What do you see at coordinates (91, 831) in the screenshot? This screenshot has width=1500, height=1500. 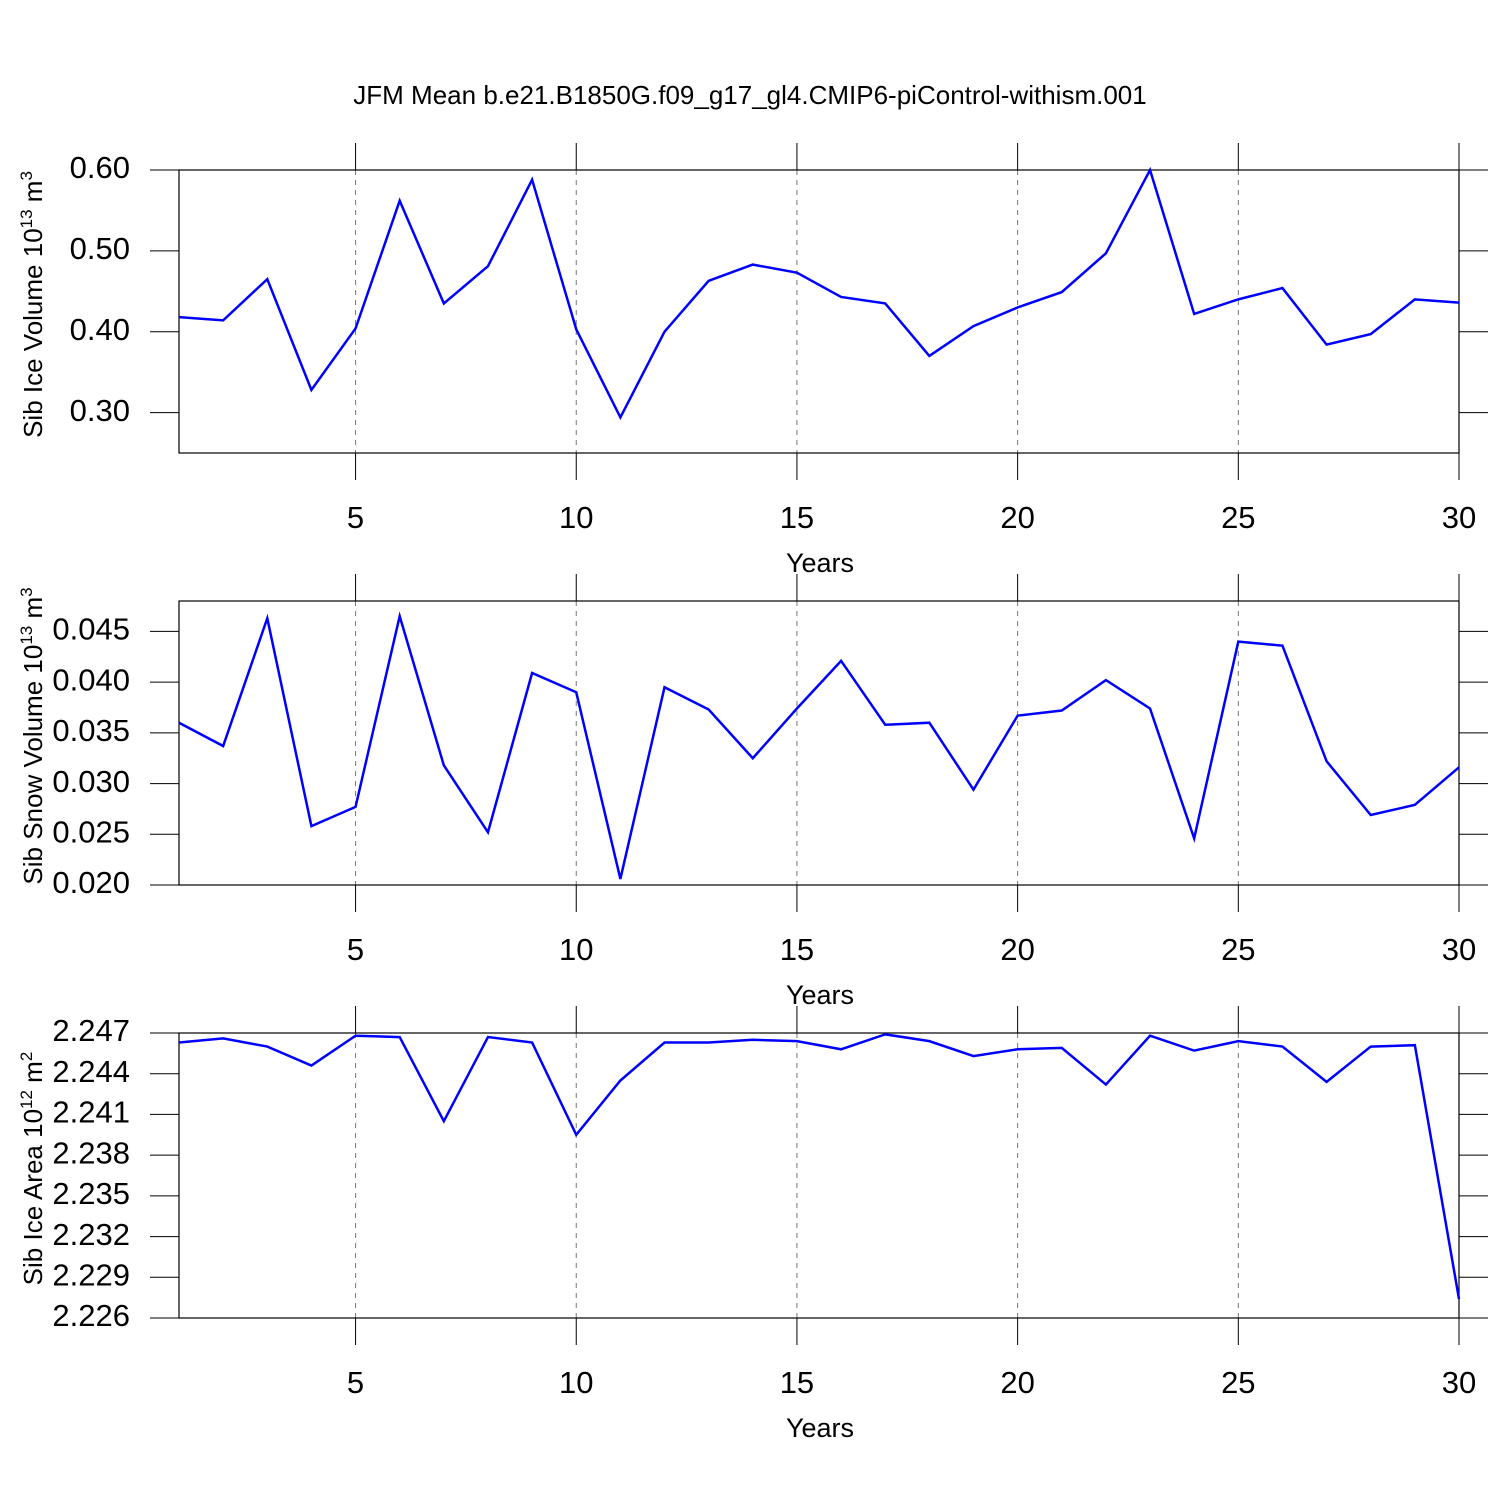 I see `y-tick-label: 0.025` at bounding box center [91, 831].